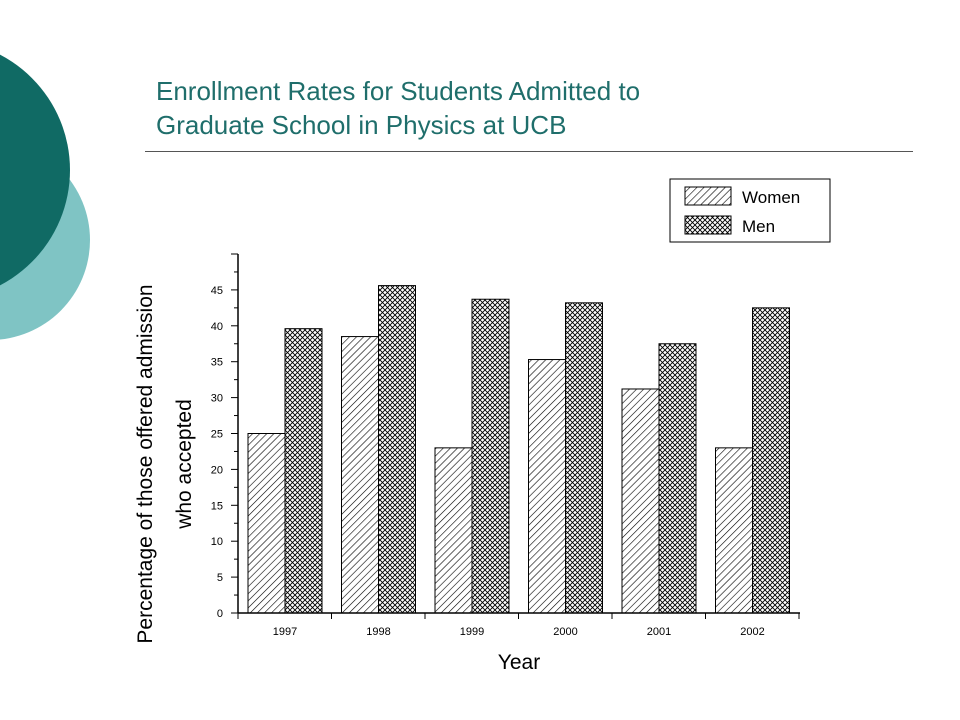  I want to click on x-tick-label-2001: 2001, so click(659, 632).